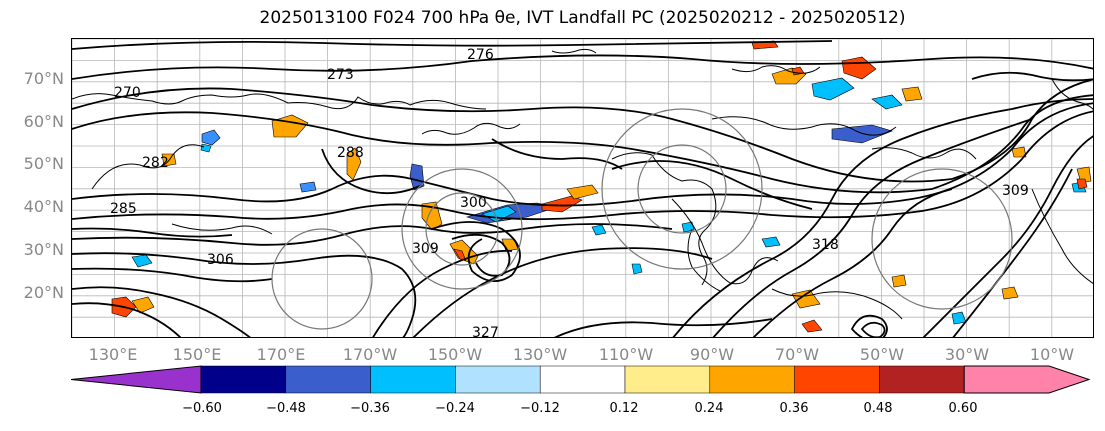 This screenshot has width=1105, height=431. I want to click on colorbar-tick-label: 0.12, so click(624, 408).